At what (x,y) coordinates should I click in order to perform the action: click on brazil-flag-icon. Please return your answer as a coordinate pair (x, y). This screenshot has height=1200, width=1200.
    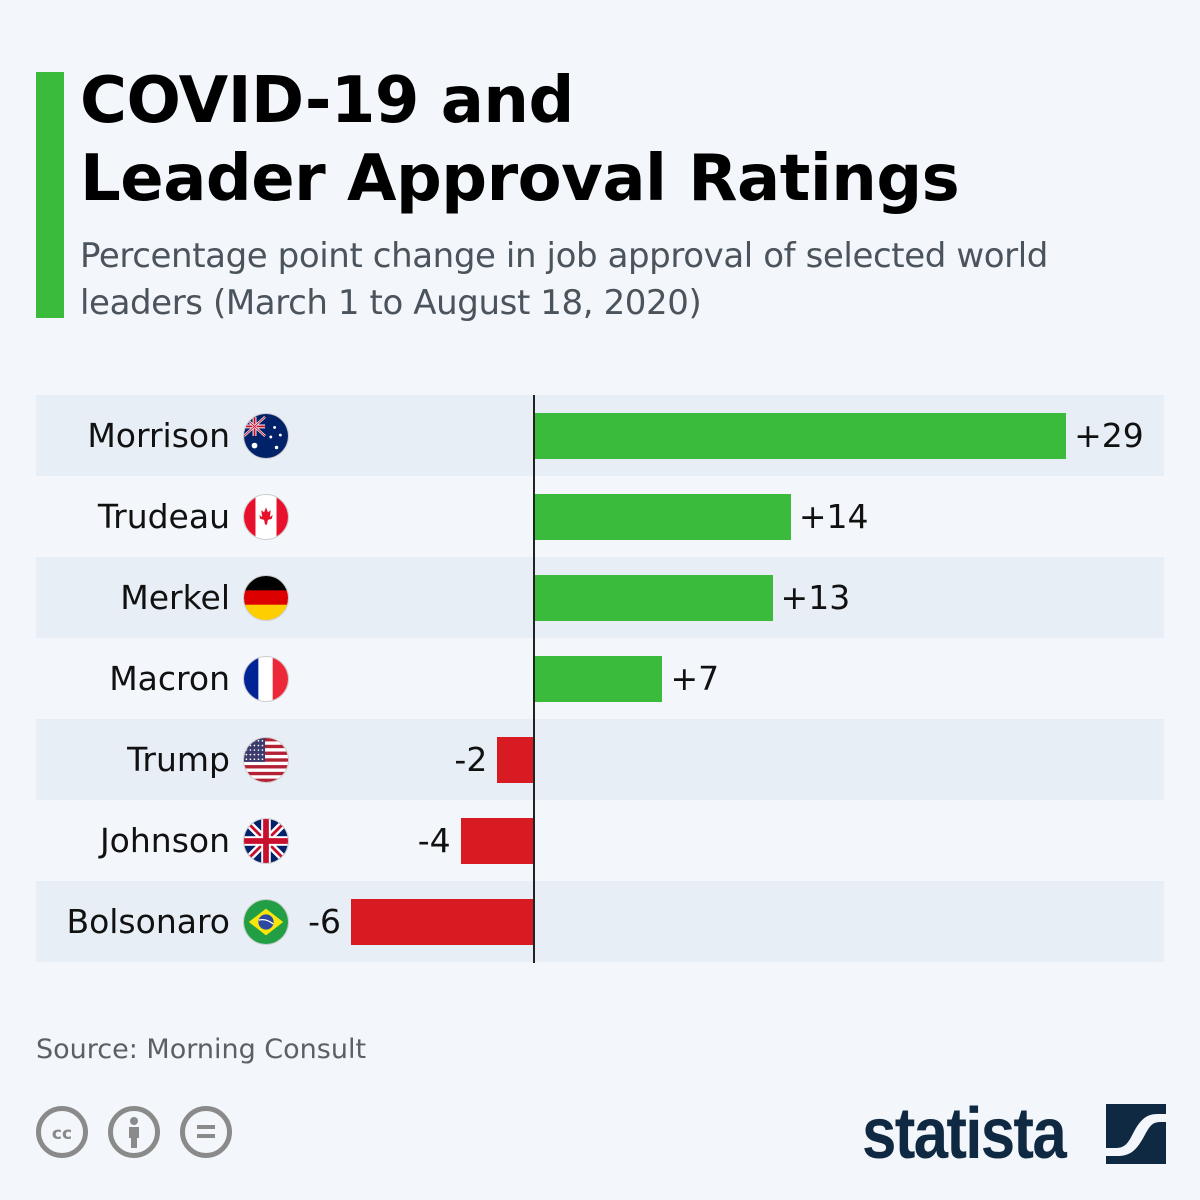
    Looking at the image, I should click on (266, 922).